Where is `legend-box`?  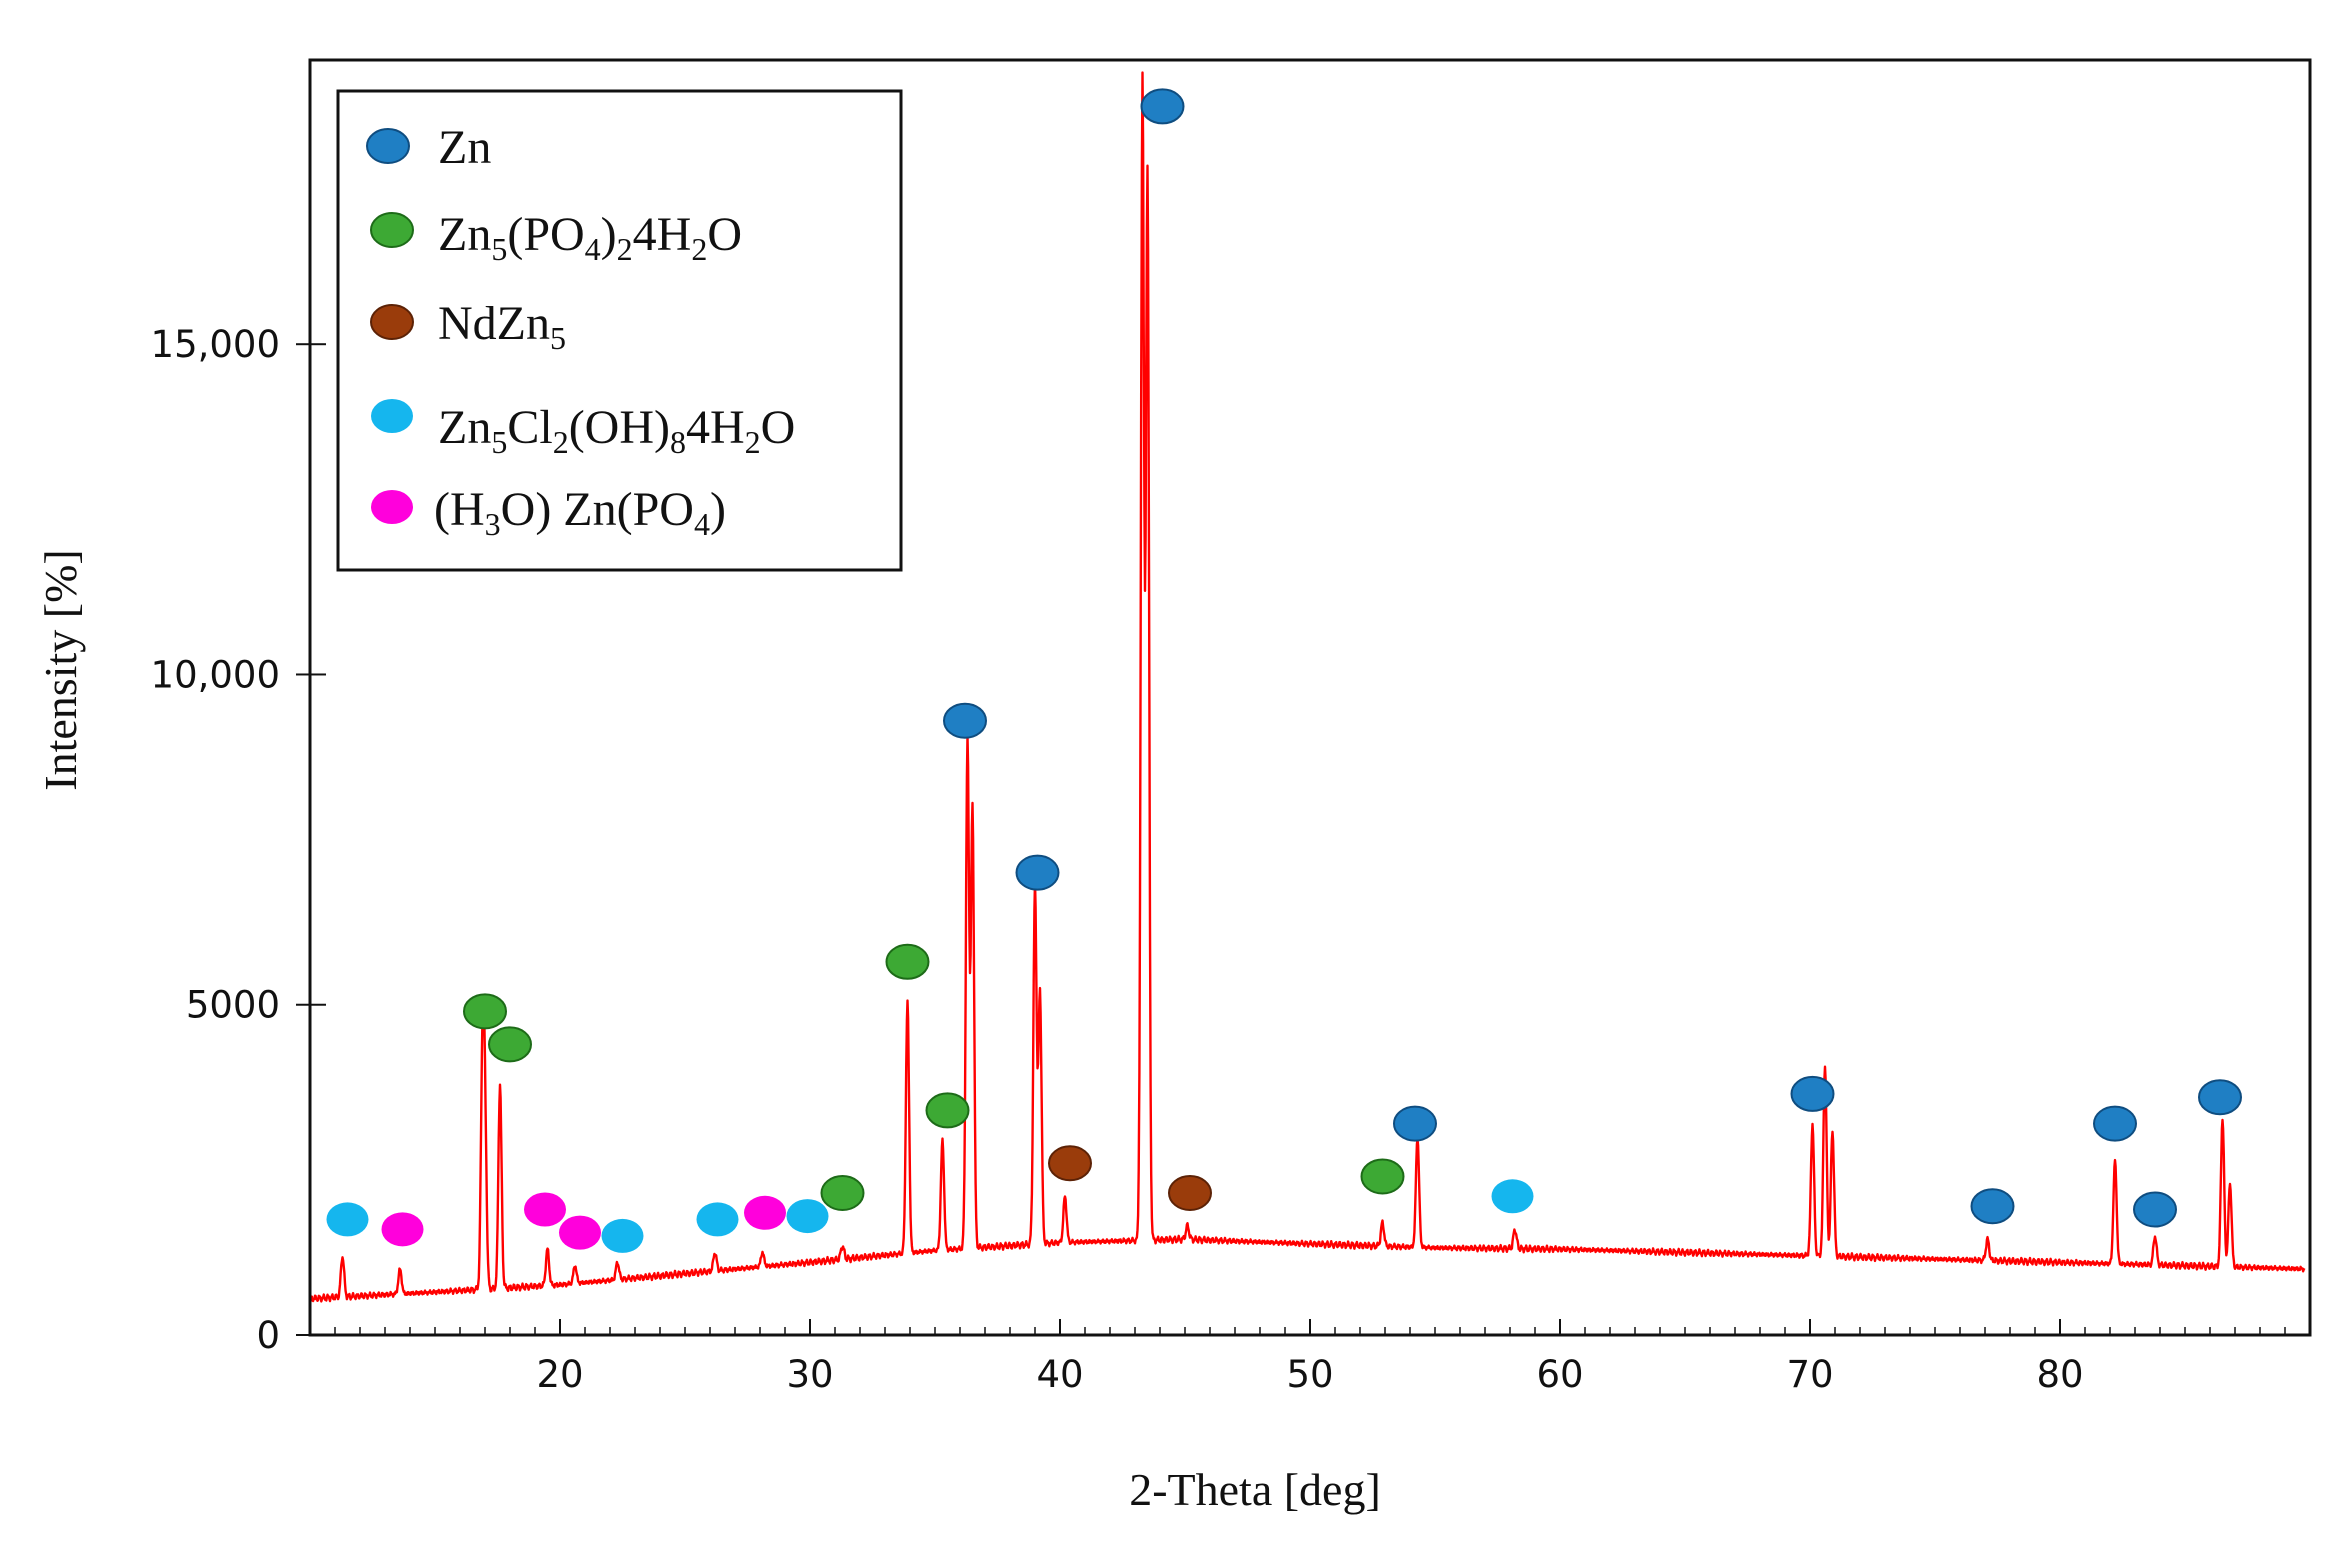 legend-box is located at coordinates (619, 330).